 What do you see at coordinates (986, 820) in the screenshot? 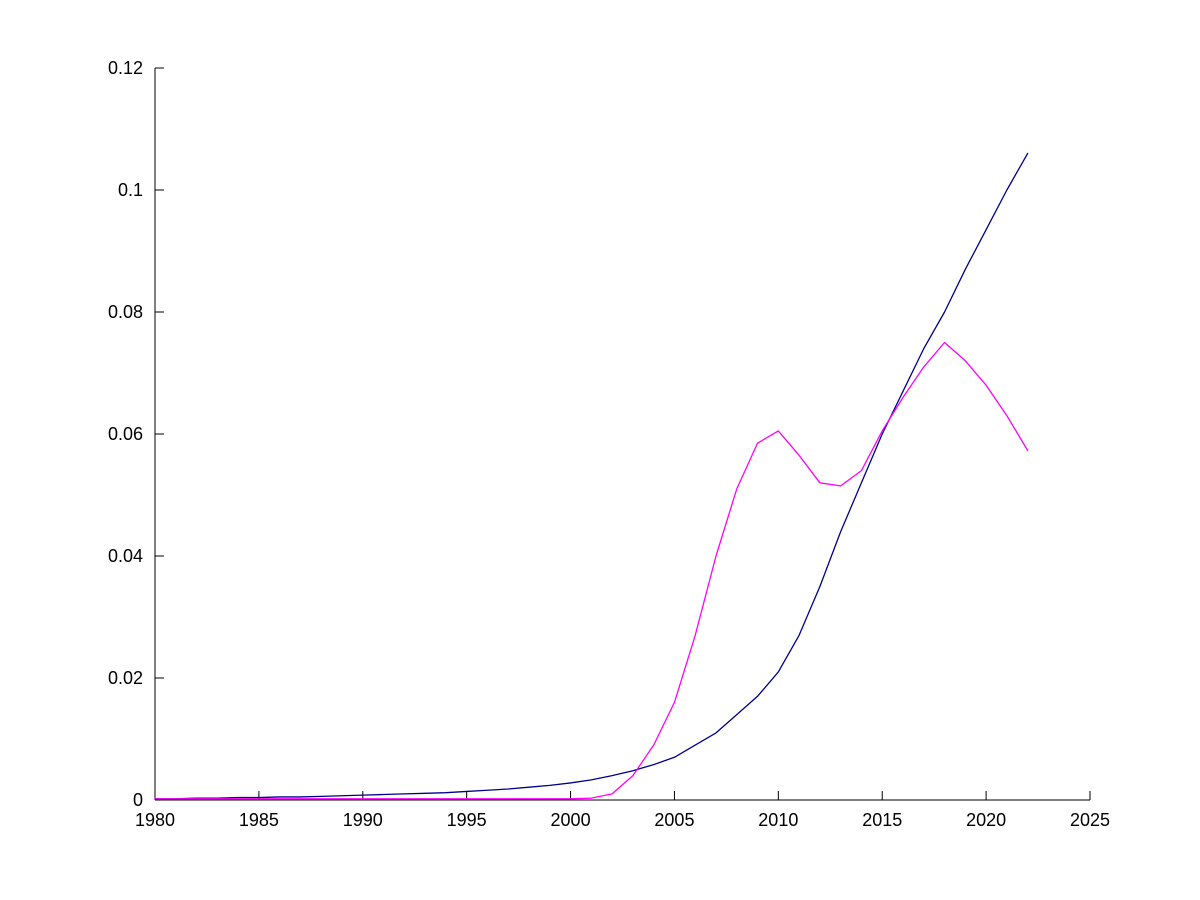
I see `x-tick-label: 2020` at bounding box center [986, 820].